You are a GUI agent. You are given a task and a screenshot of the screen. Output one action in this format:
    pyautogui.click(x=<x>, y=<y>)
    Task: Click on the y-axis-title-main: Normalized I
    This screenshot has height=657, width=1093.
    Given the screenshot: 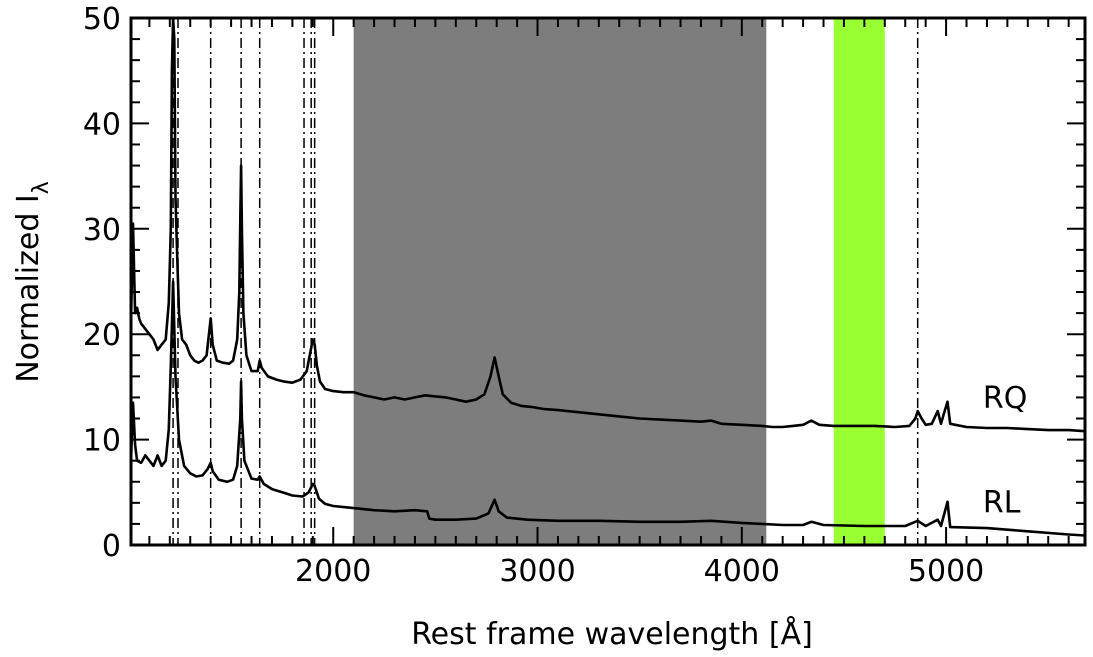 What is the action you would take?
    pyautogui.click(x=28, y=288)
    